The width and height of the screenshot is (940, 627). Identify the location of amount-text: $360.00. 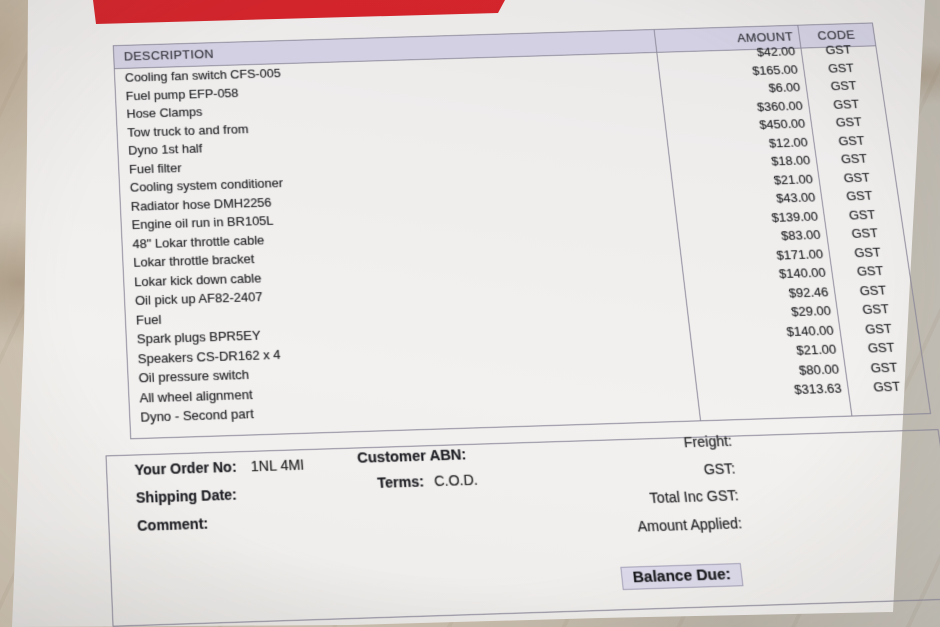
(780, 106).